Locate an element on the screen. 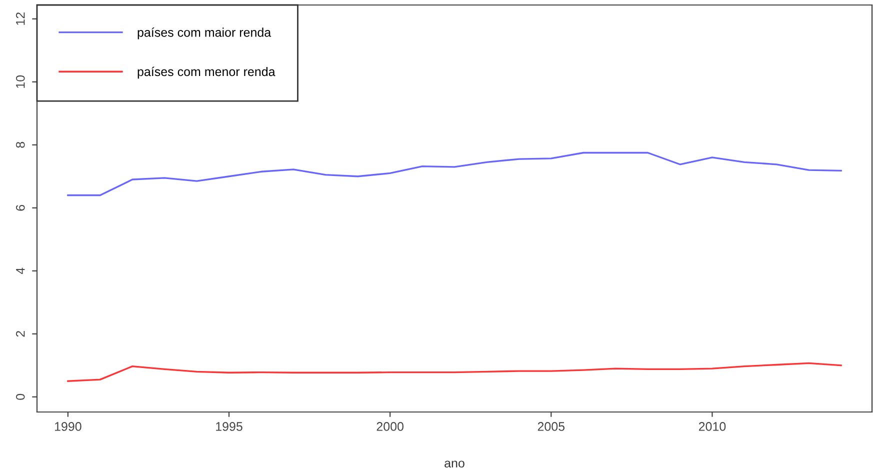  x-axis-title: ano is located at coordinates (454, 464).